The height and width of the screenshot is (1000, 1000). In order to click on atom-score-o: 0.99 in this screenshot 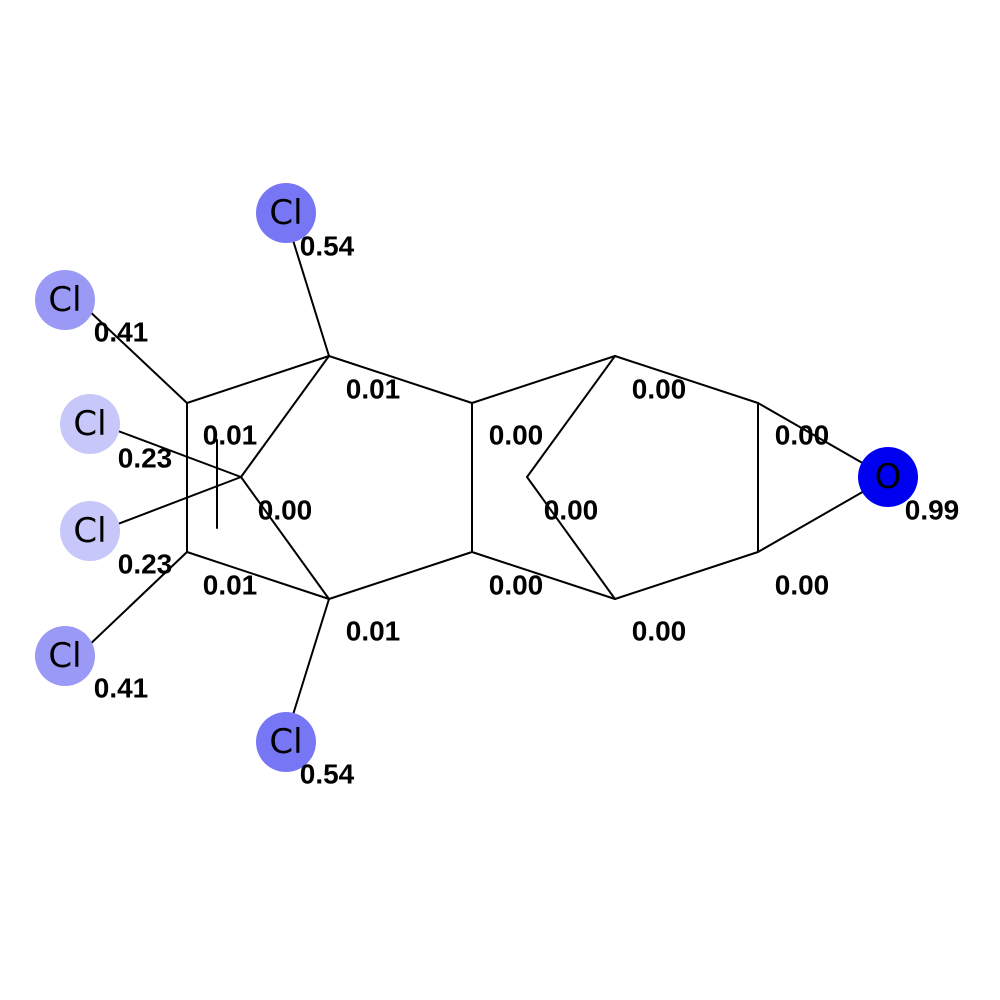, I will do `click(932, 510)`.